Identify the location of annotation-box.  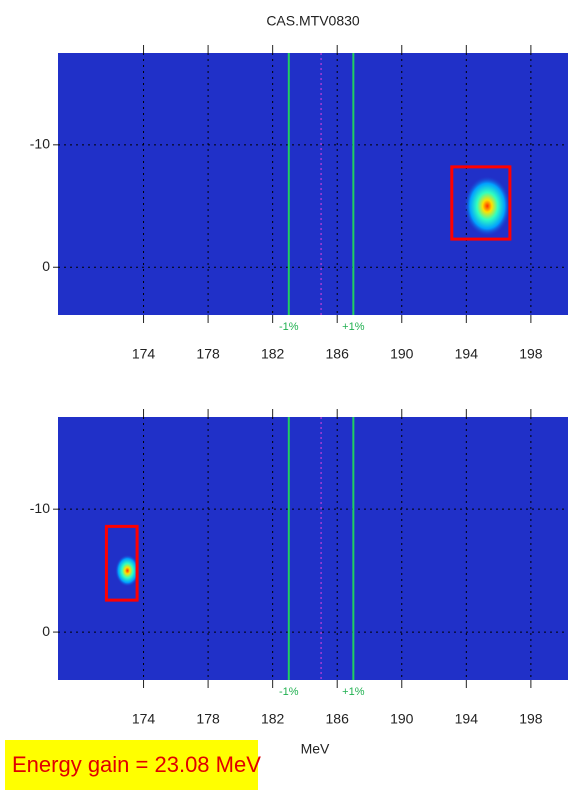
(131, 765).